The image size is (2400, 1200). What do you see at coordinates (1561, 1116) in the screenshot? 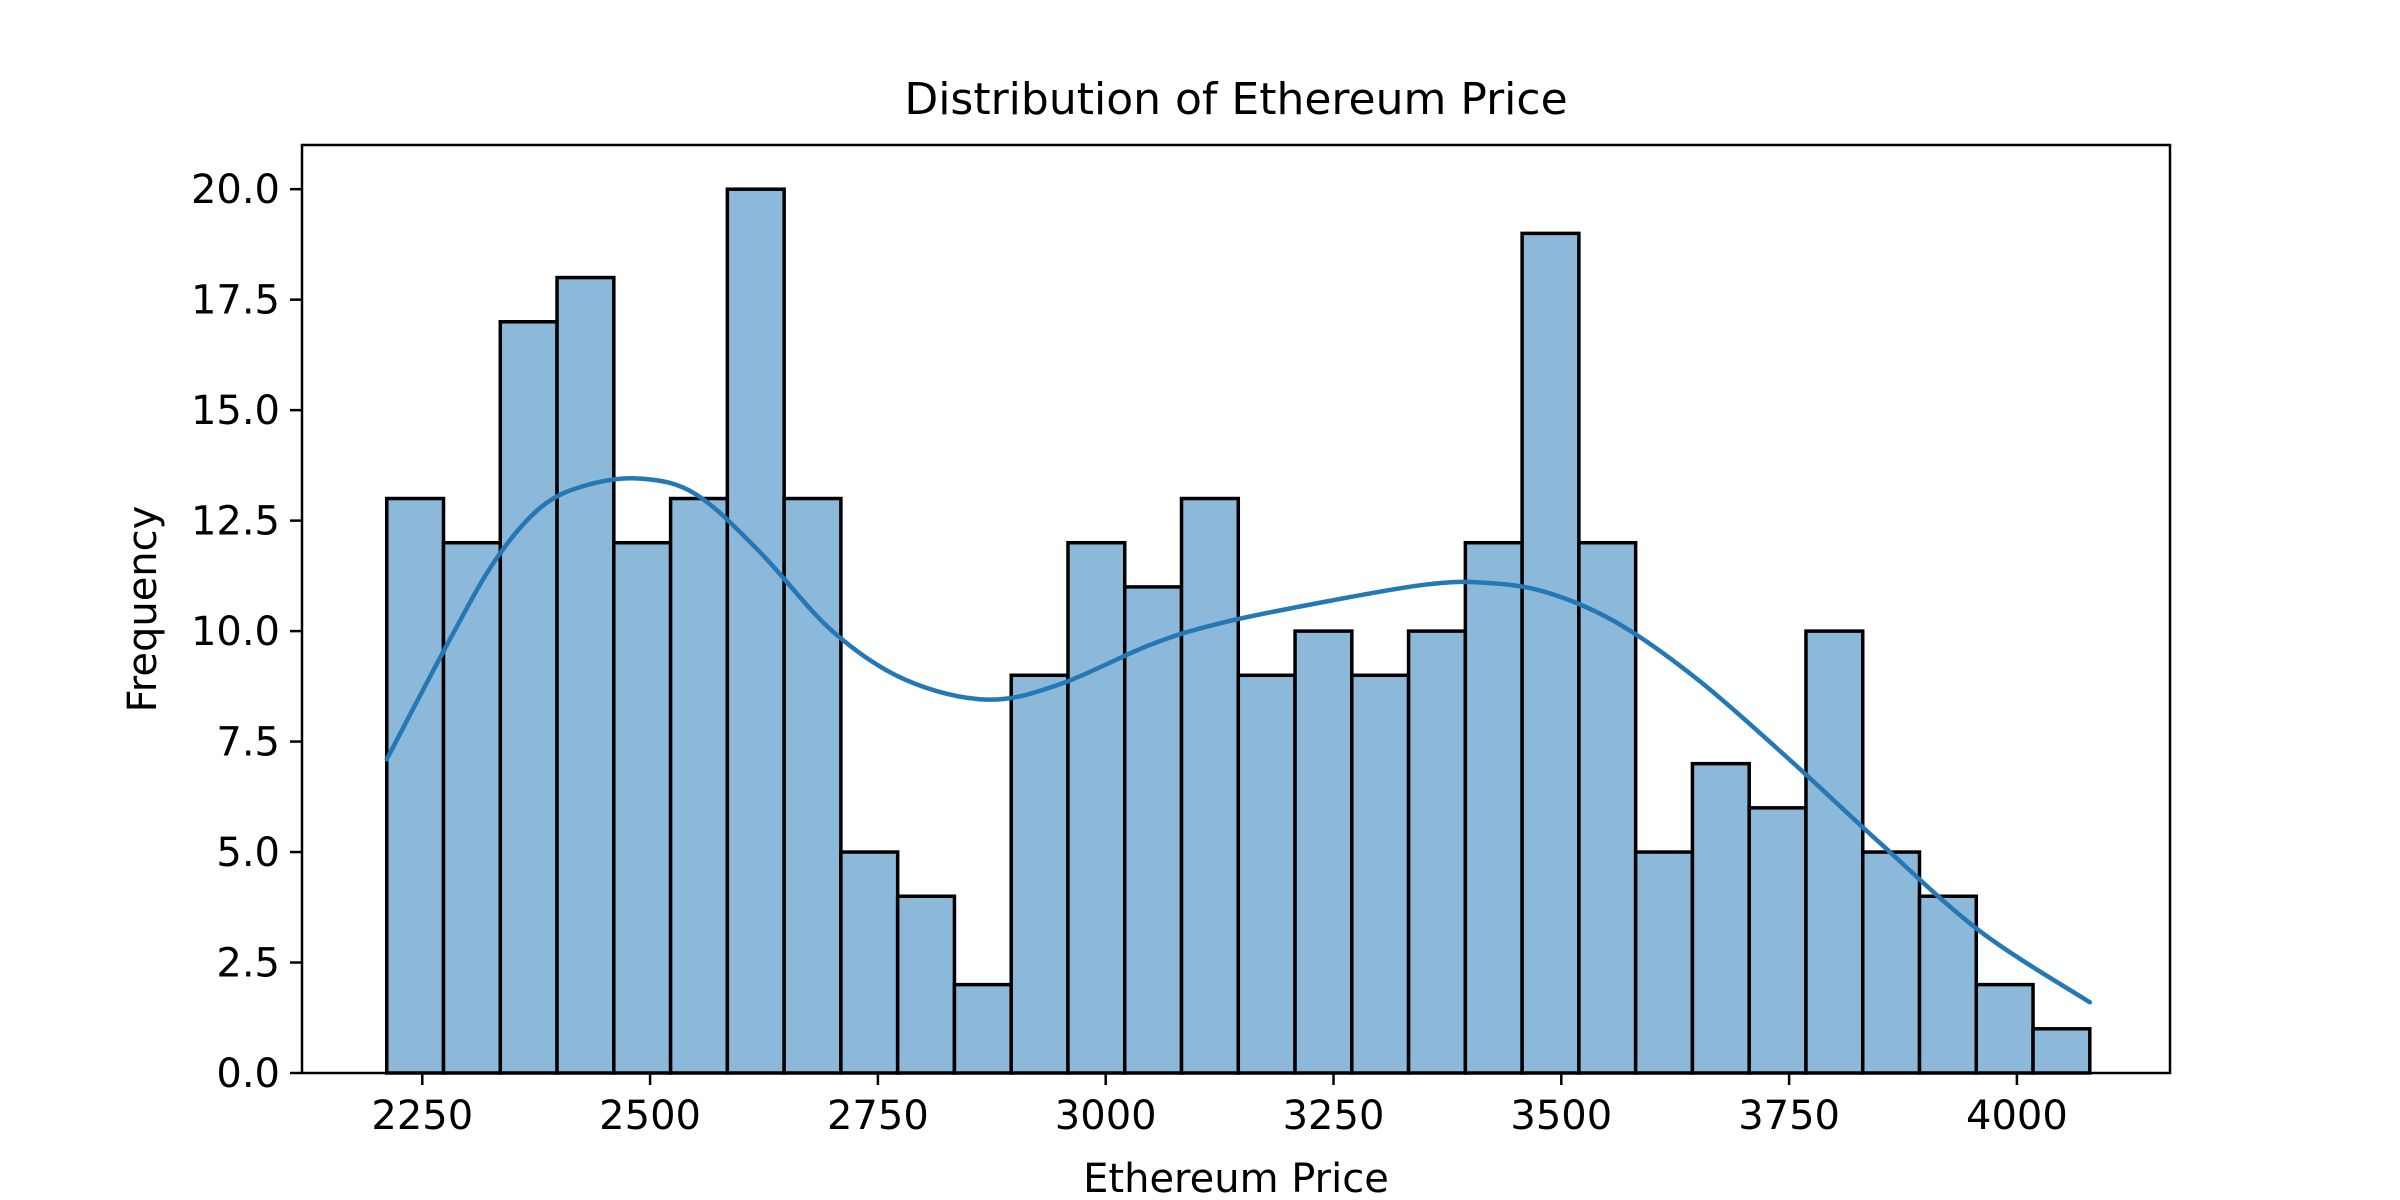
I see `x-tick-label: 3500` at bounding box center [1561, 1116].